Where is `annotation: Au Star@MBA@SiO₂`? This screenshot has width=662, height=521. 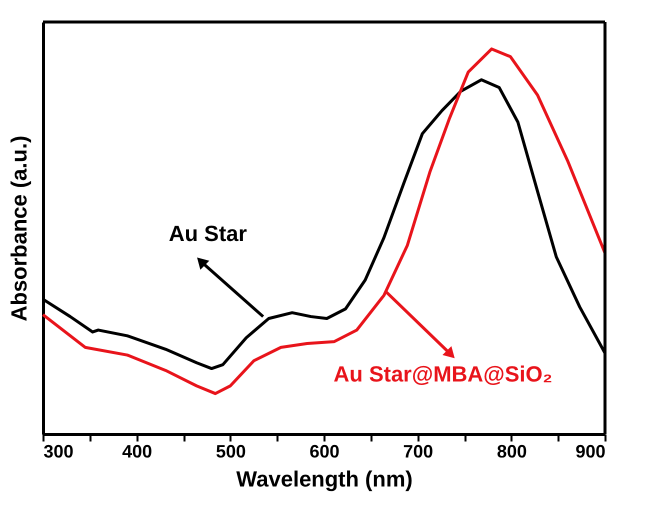
annotation: Au Star@MBA@SiO₂ is located at coordinates (442, 373).